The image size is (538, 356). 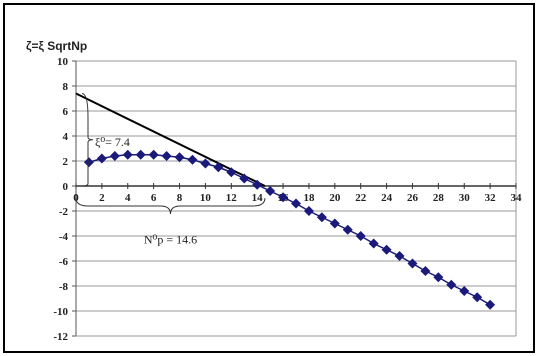 I want to click on x-tick-label: 14, so click(x=258, y=198).